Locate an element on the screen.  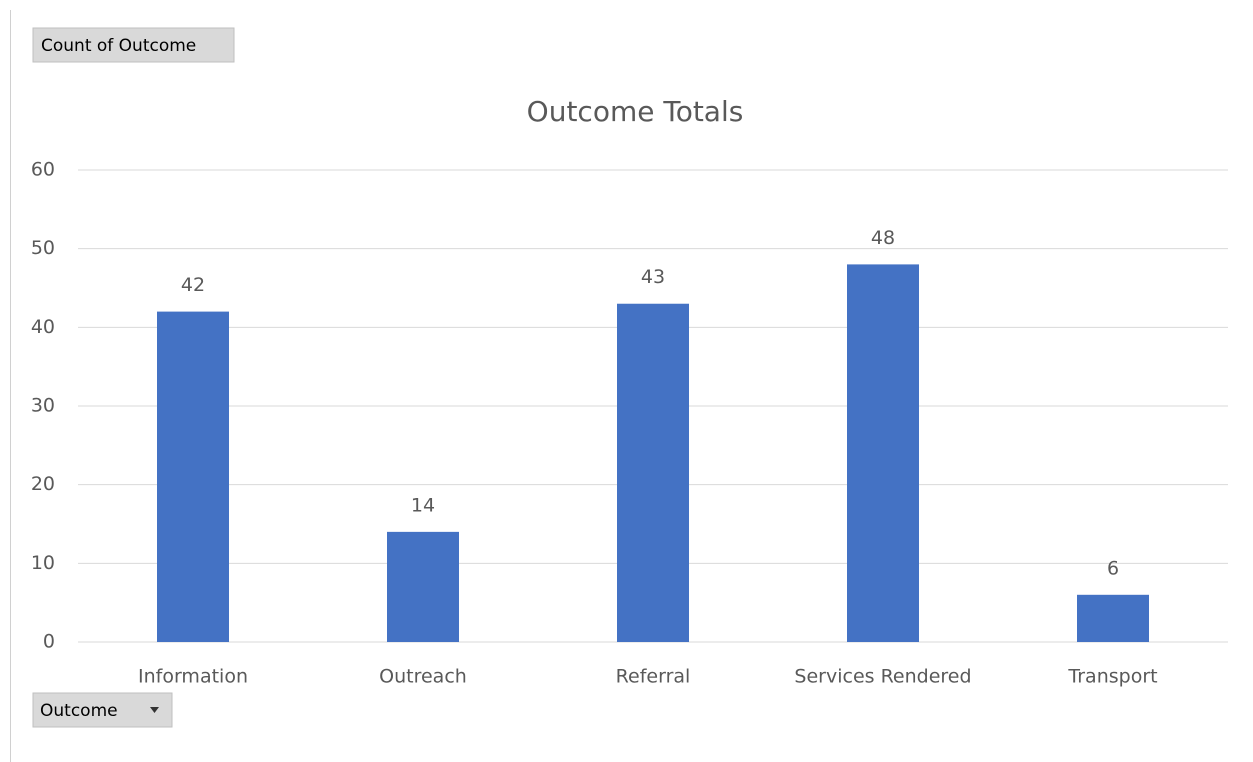
x-tick-label: Outreach is located at coordinates (423, 677).